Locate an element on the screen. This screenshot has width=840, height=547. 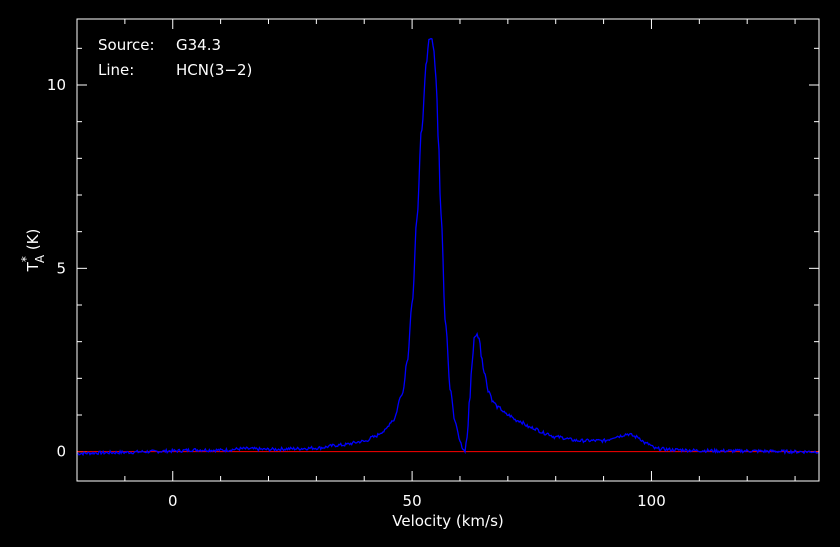
y-axis-label-unit: (K) is located at coordinates (33, 242).